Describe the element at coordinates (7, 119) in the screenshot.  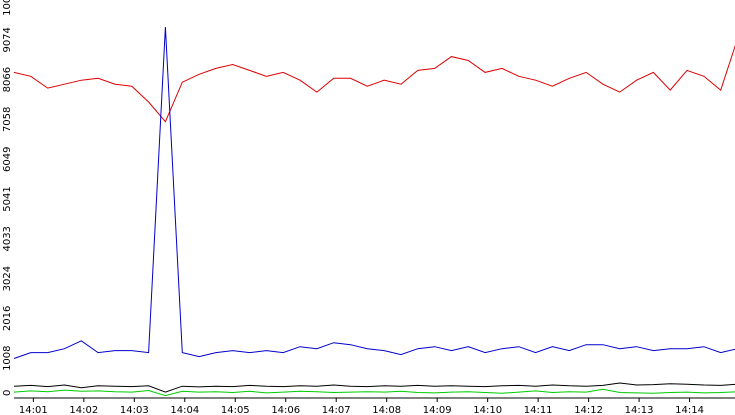
I see `y-tick-label: 7058` at that location.